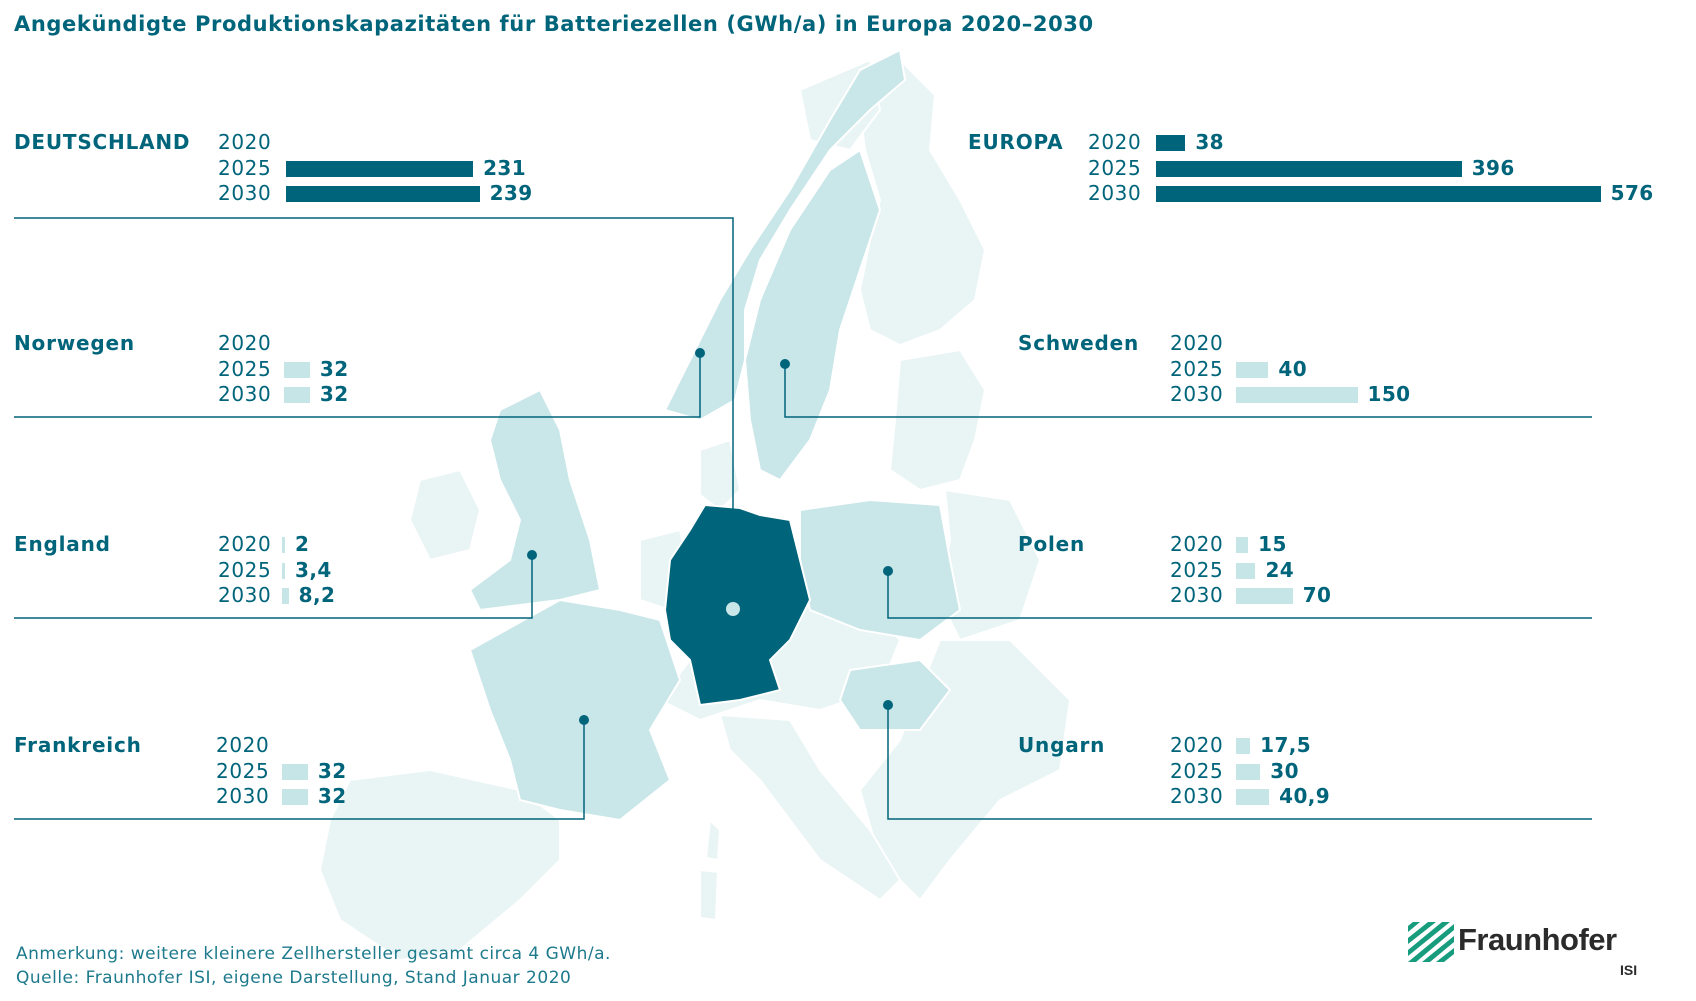  Describe the element at coordinates (245, 193) in the screenshot. I see `year-label-deutschland-2030: 2030` at that location.